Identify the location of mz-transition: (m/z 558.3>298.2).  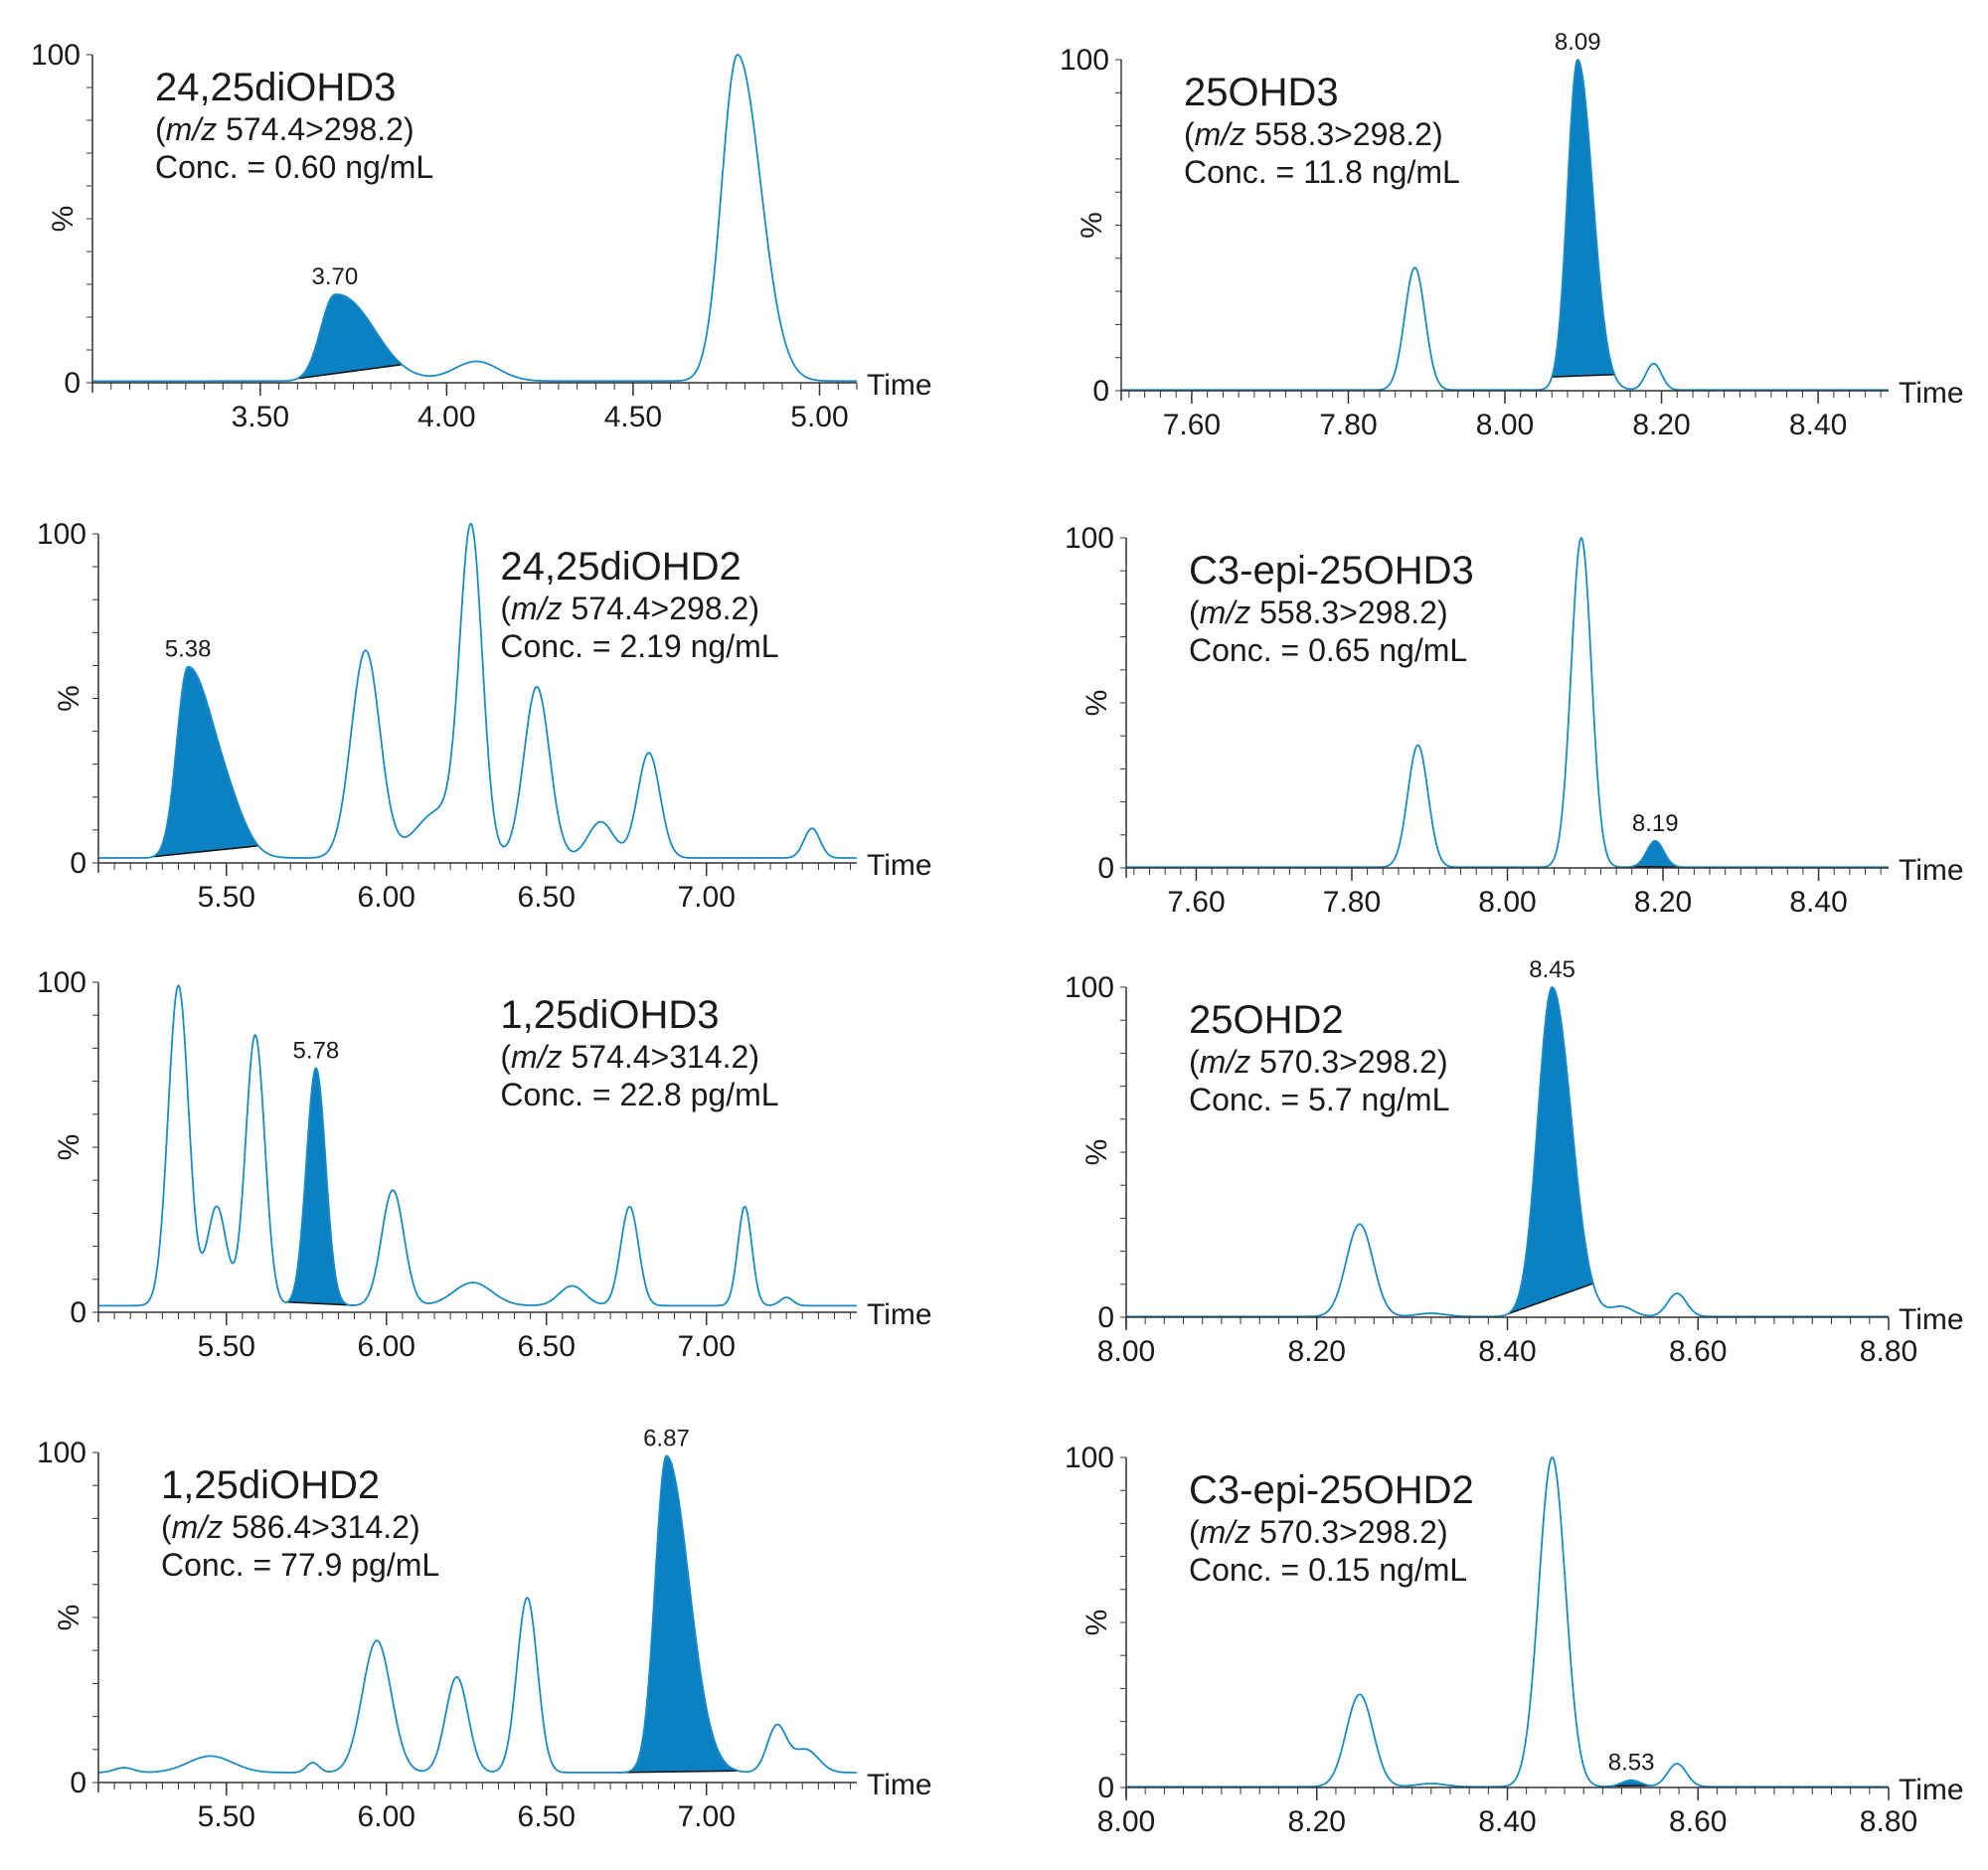
(1313, 134).